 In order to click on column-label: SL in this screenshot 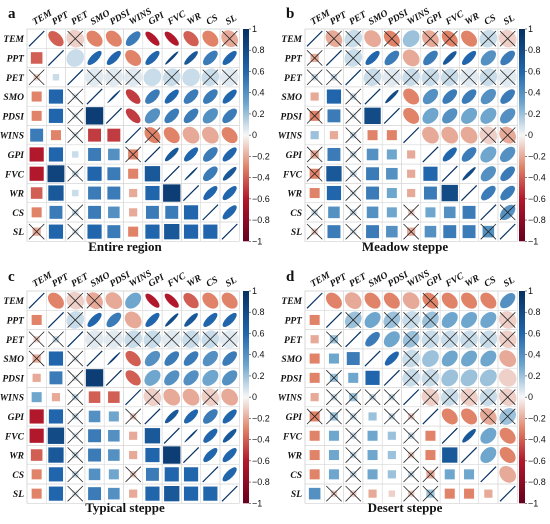, I will do `click(509, 20)`.